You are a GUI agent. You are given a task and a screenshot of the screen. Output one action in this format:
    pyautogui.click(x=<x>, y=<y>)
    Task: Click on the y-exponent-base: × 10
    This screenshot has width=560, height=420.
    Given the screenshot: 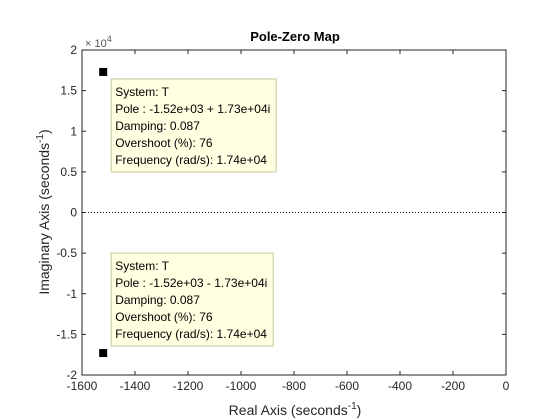 What is the action you would take?
    pyautogui.click(x=96, y=44)
    